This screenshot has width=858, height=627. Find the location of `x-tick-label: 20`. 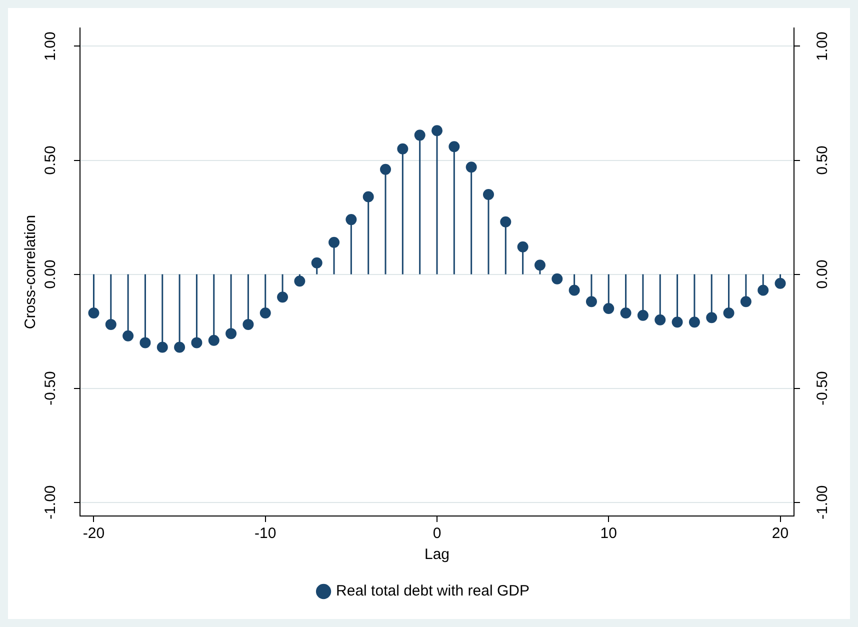

x-tick-label: 20 is located at coordinates (780, 533).